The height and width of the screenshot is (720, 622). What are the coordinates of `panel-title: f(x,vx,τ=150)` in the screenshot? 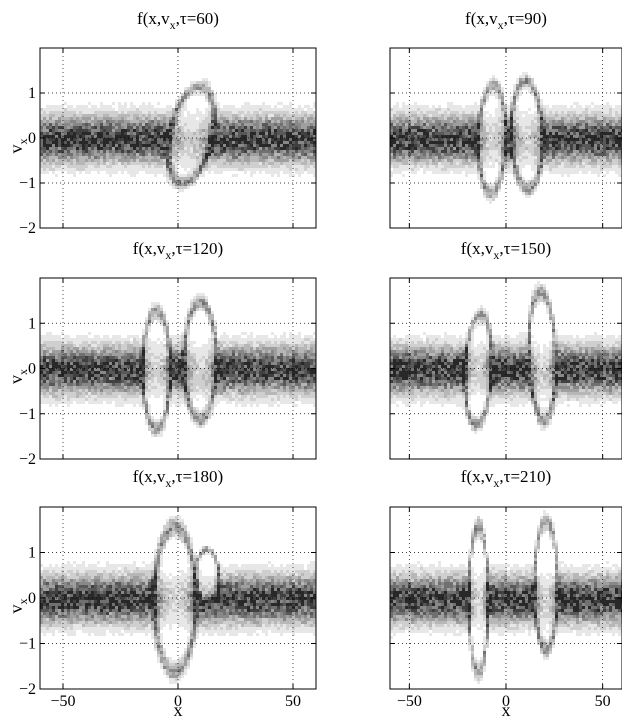 It's located at (506, 250).